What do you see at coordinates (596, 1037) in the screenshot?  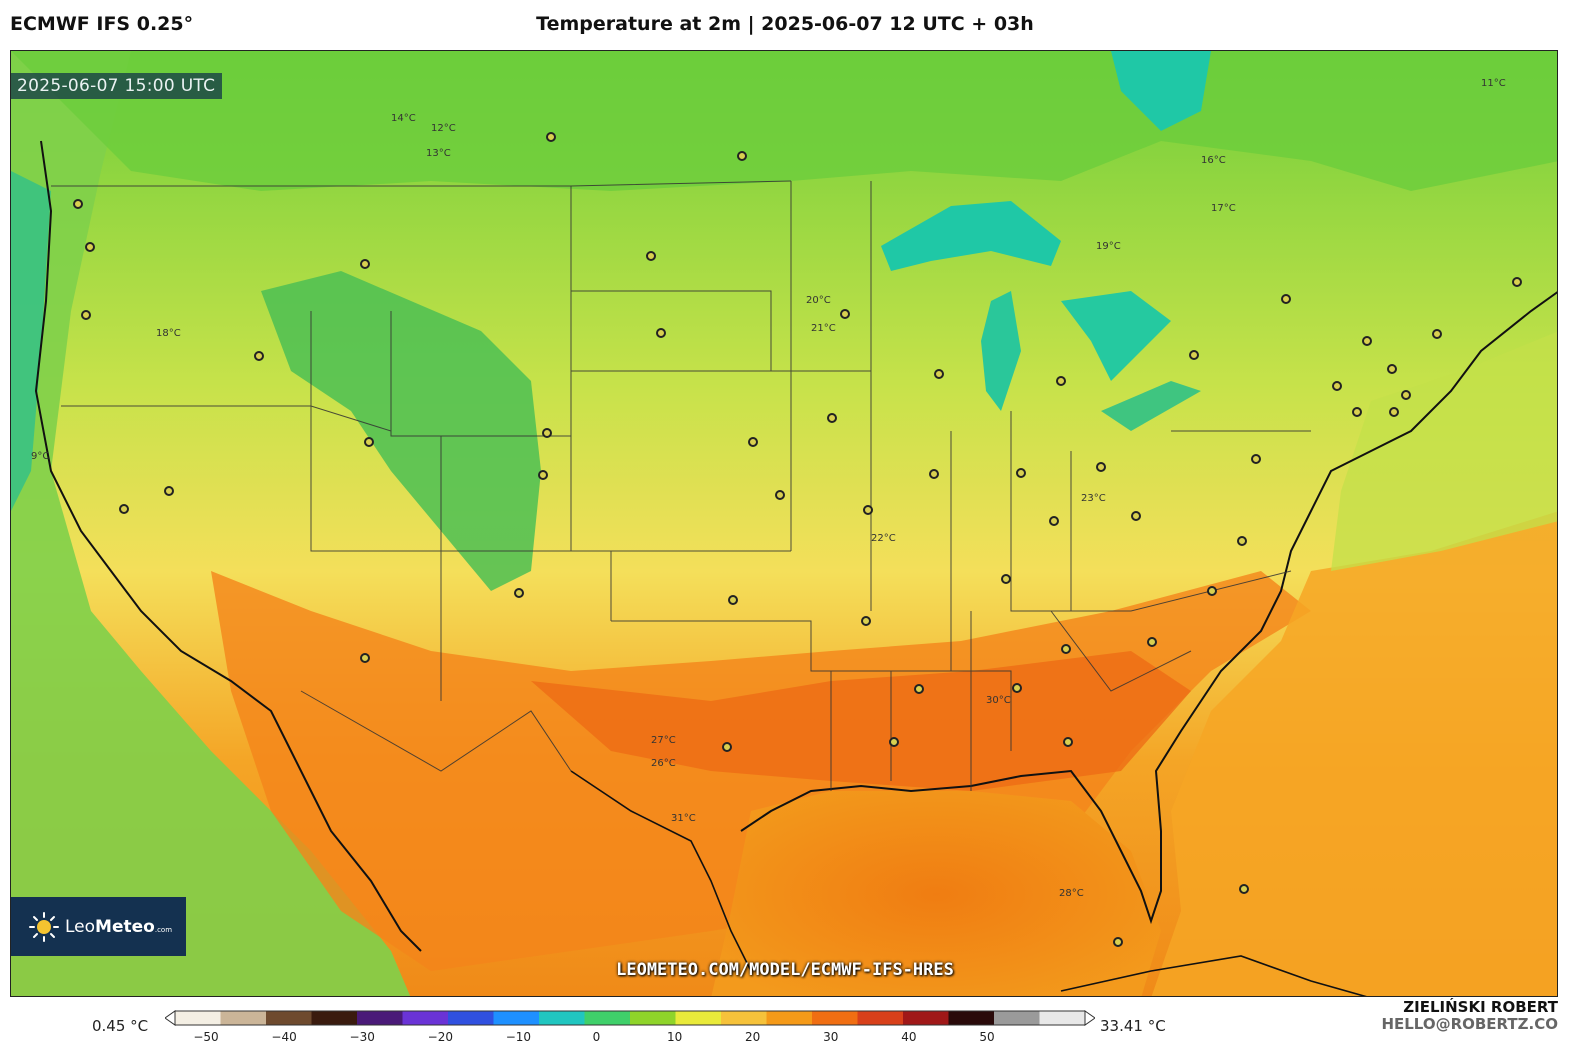 I see `colorbar-tick-label: 0` at bounding box center [596, 1037].